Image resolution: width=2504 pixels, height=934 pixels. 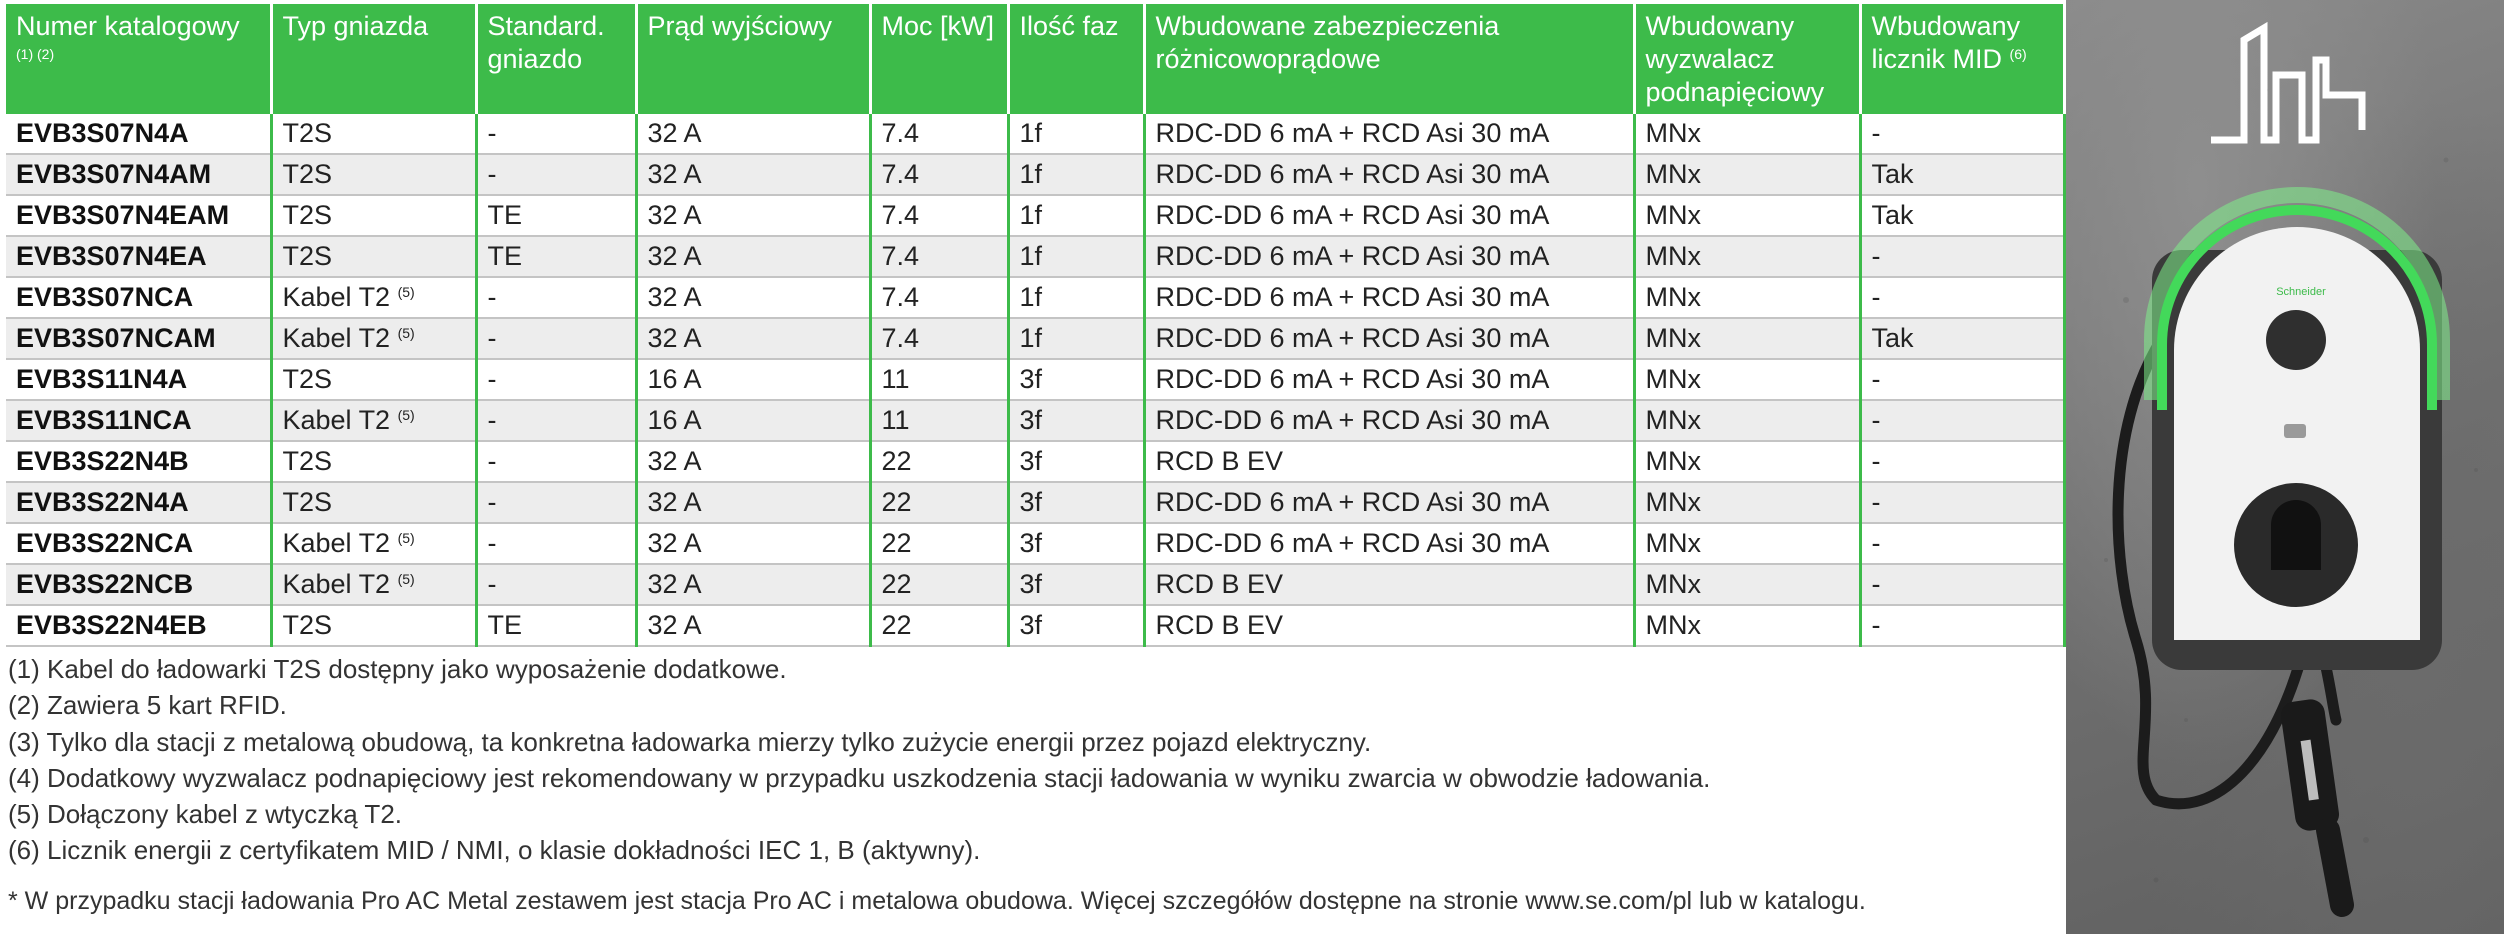 I want to click on column-header: Numer katalogowy (1) (2), so click(x=139, y=59).